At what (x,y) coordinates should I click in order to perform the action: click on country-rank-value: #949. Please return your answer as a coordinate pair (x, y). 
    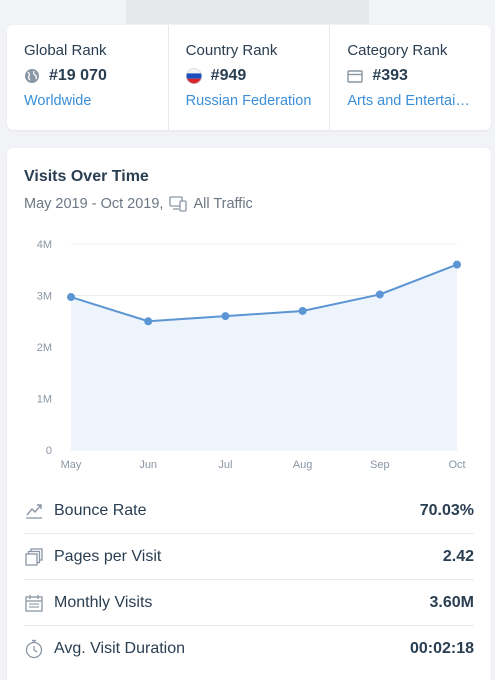
    Looking at the image, I should click on (228, 75).